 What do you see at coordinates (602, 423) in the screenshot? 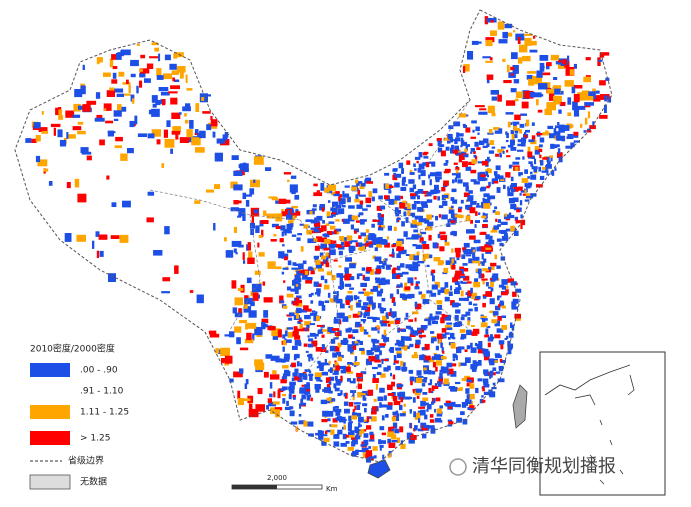
I see `inset-frame` at bounding box center [602, 423].